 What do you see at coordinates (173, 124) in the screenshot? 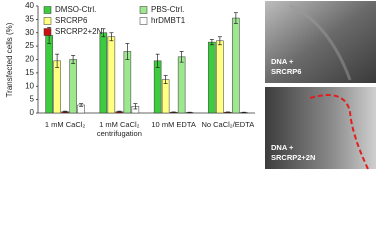
I see `x-tick-label: 10 mM EDTA` at bounding box center [173, 124].